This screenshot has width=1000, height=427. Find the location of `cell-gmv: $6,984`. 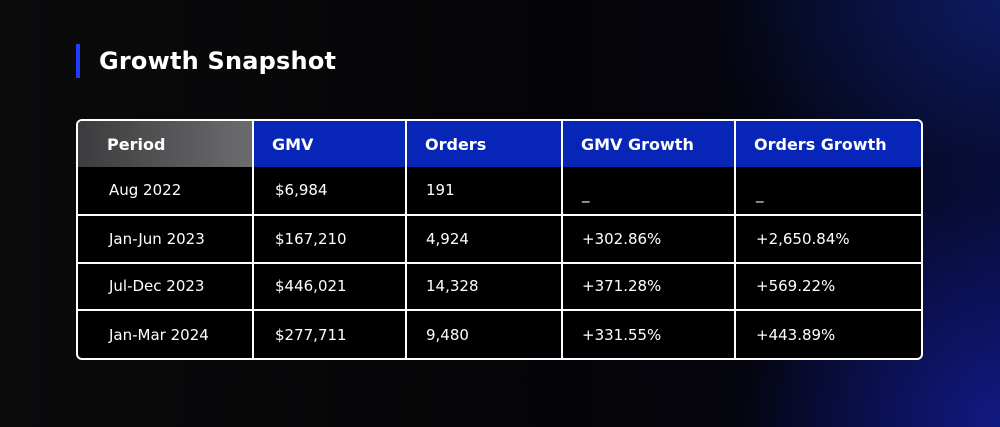

cell-gmv: $6,984 is located at coordinates (330, 191).